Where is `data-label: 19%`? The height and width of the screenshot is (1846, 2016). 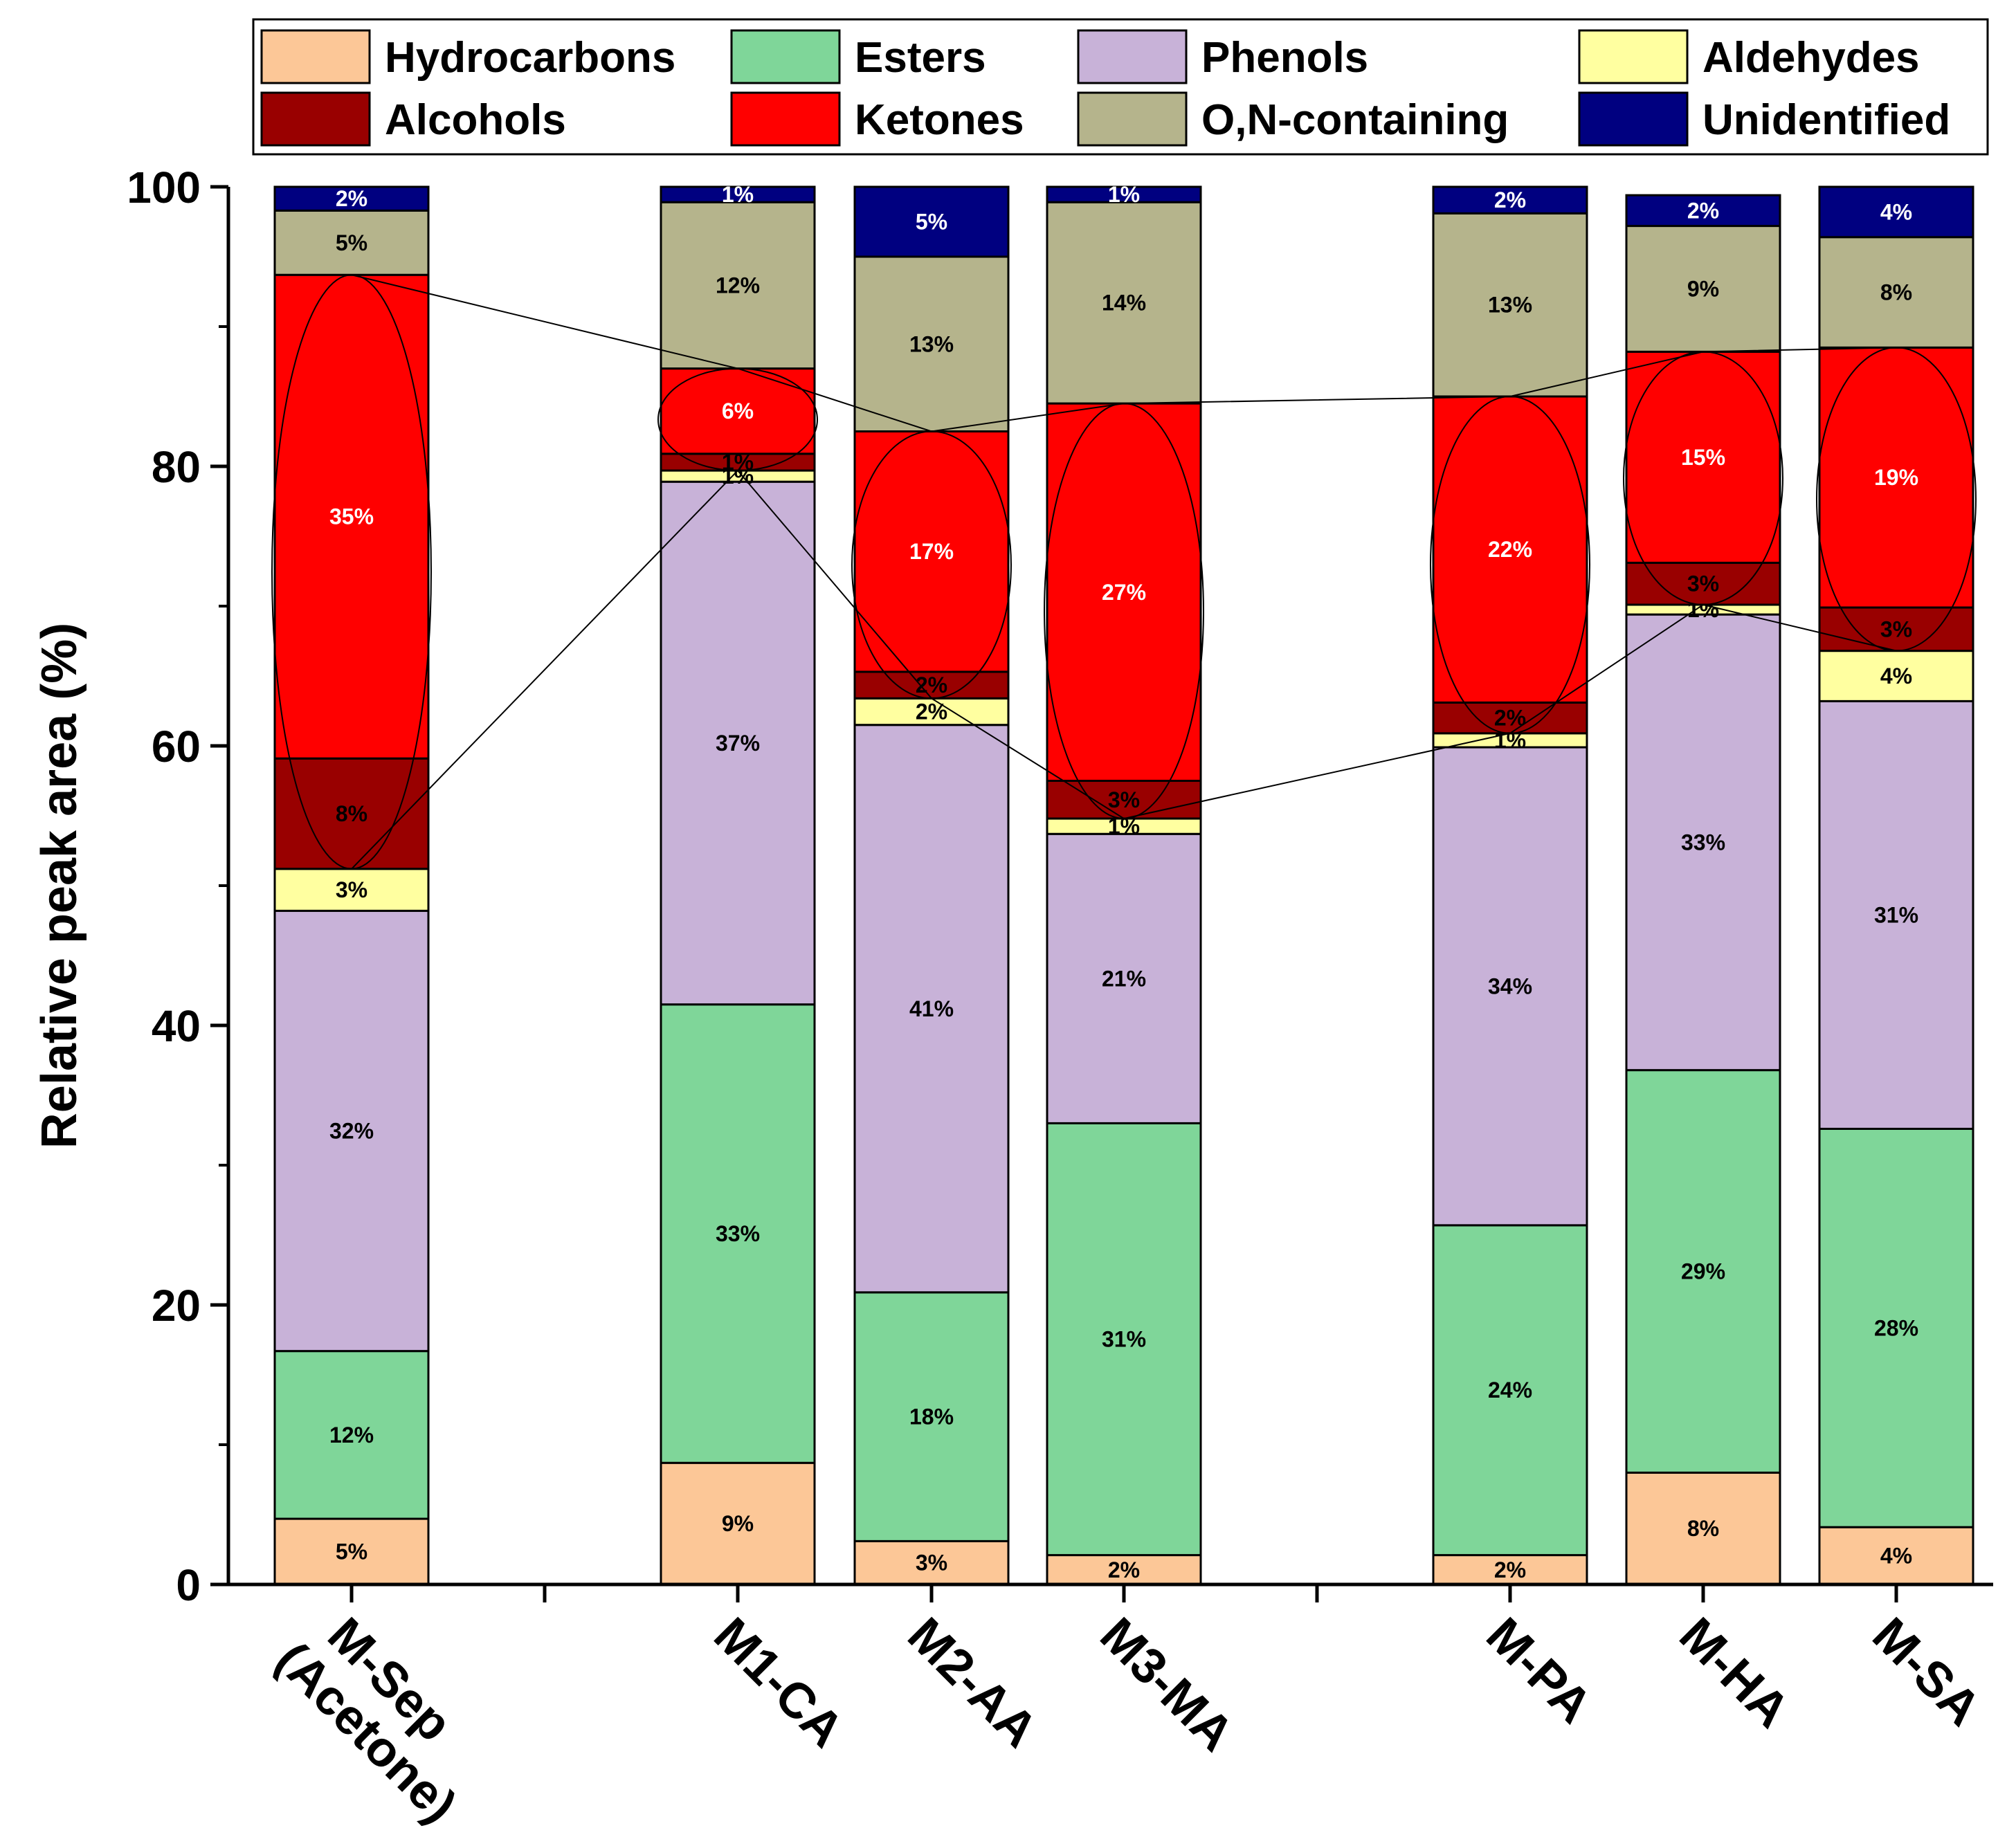
data-label: 19% is located at coordinates (1896, 477).